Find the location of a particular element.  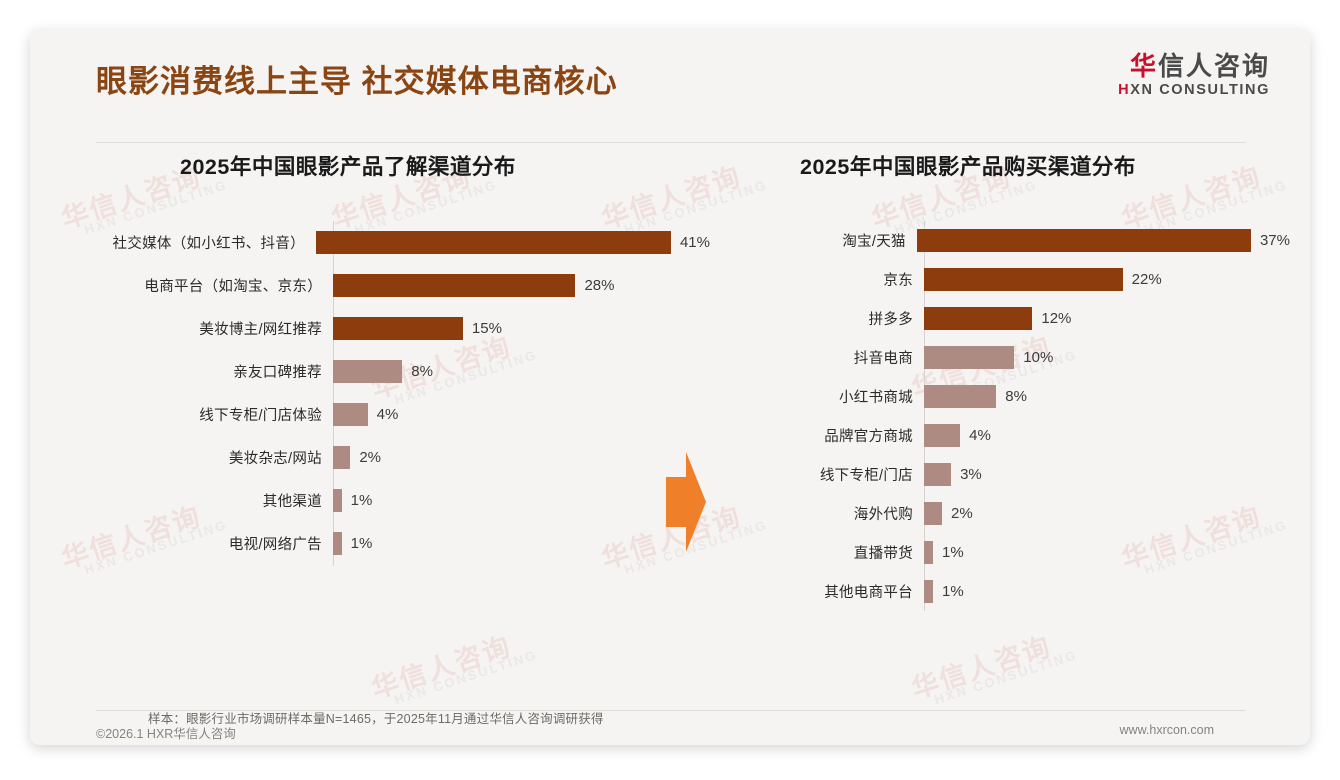

right-arrow-icon is located at coordinates (686, 502).